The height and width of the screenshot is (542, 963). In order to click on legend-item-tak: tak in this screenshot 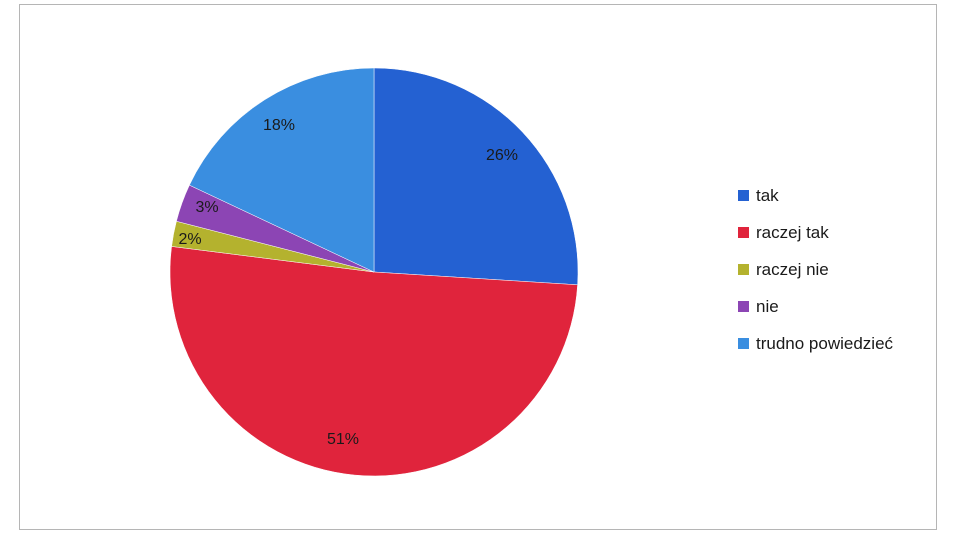, I will do `click(843, 195)`.